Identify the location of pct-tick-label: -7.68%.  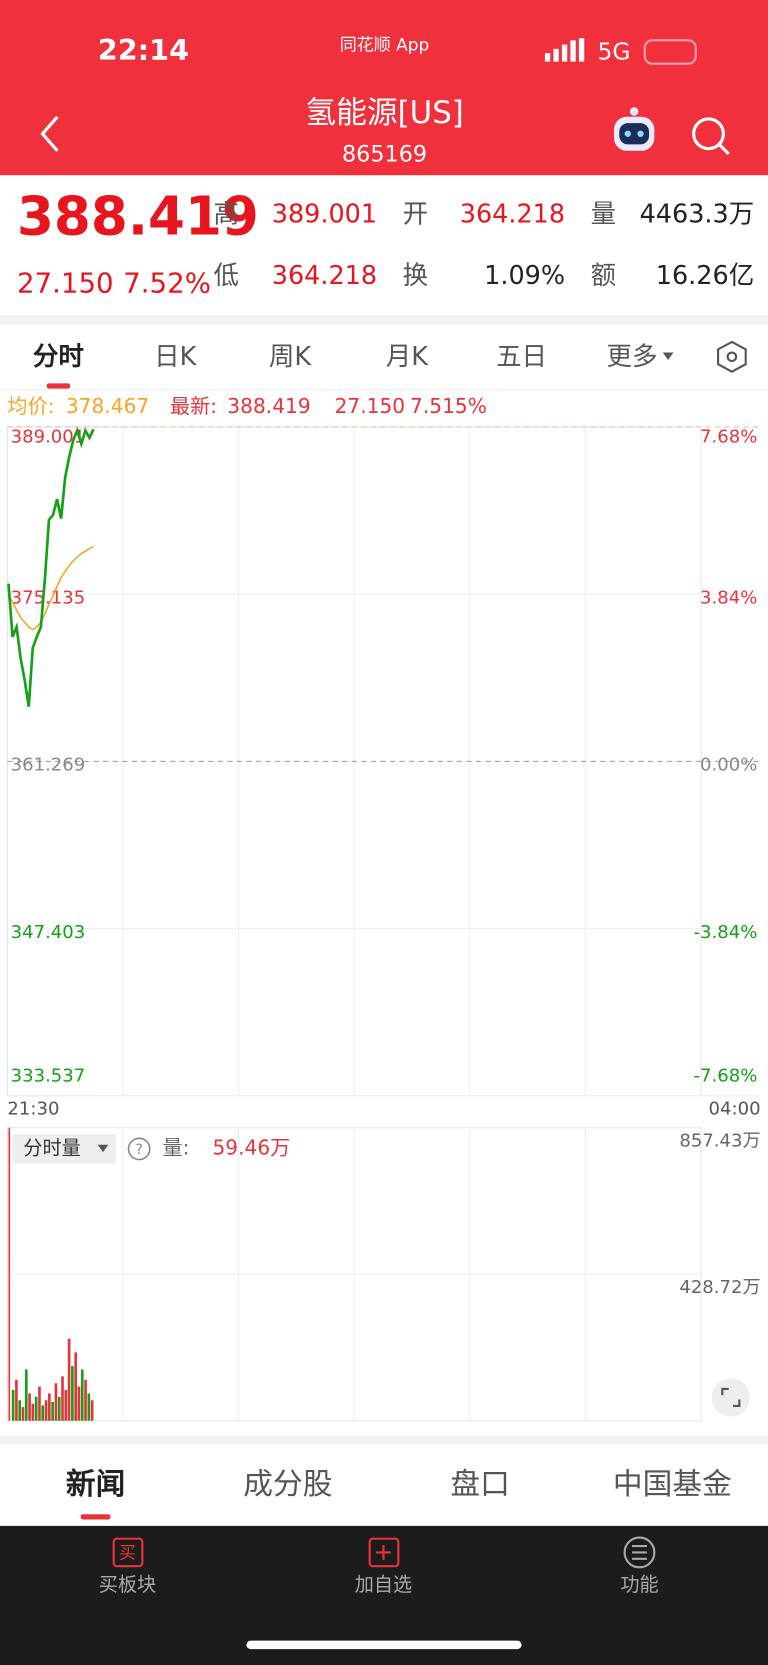
(726, 1076).